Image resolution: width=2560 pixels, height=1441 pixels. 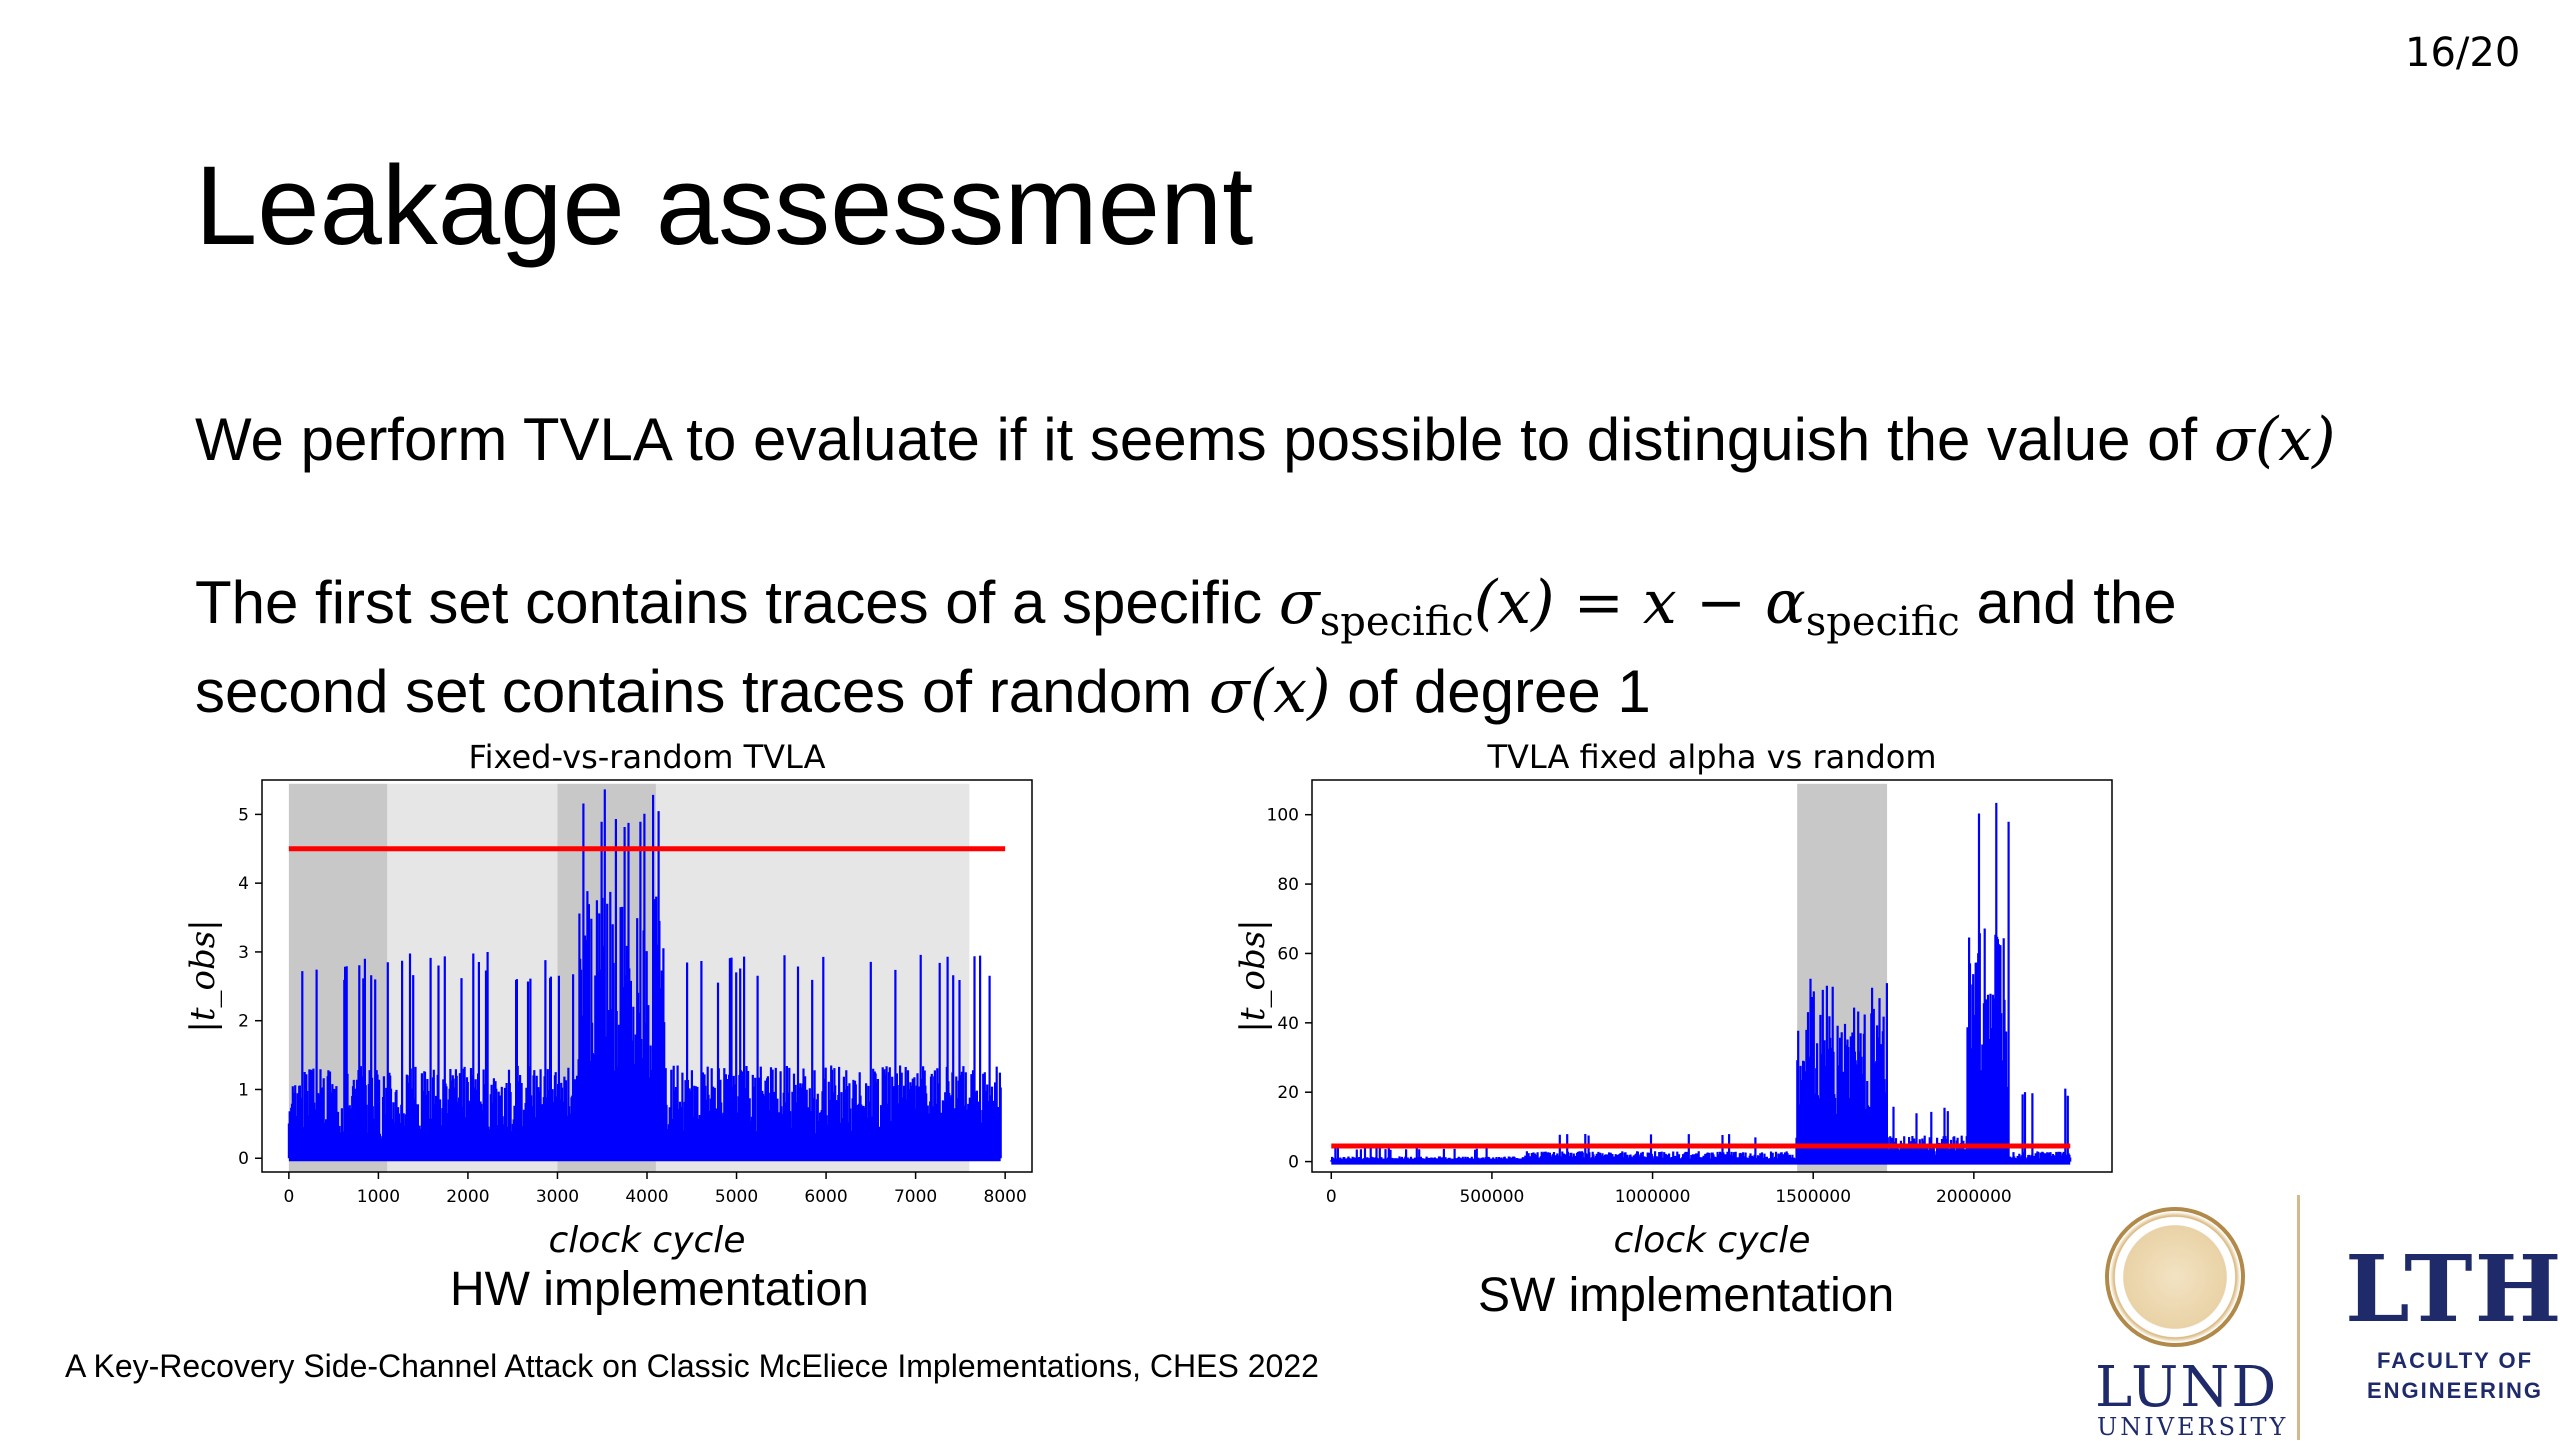 I want to click on sigma-specific-math: σspecific(x) = x − αspecific, so click(x=1619, y=606).